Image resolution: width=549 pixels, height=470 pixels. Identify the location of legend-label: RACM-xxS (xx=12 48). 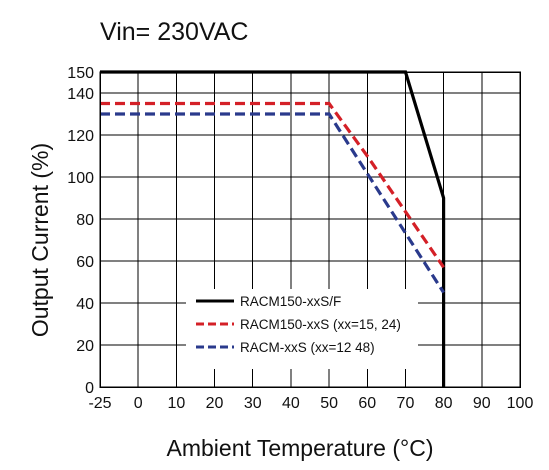
(307, 347).